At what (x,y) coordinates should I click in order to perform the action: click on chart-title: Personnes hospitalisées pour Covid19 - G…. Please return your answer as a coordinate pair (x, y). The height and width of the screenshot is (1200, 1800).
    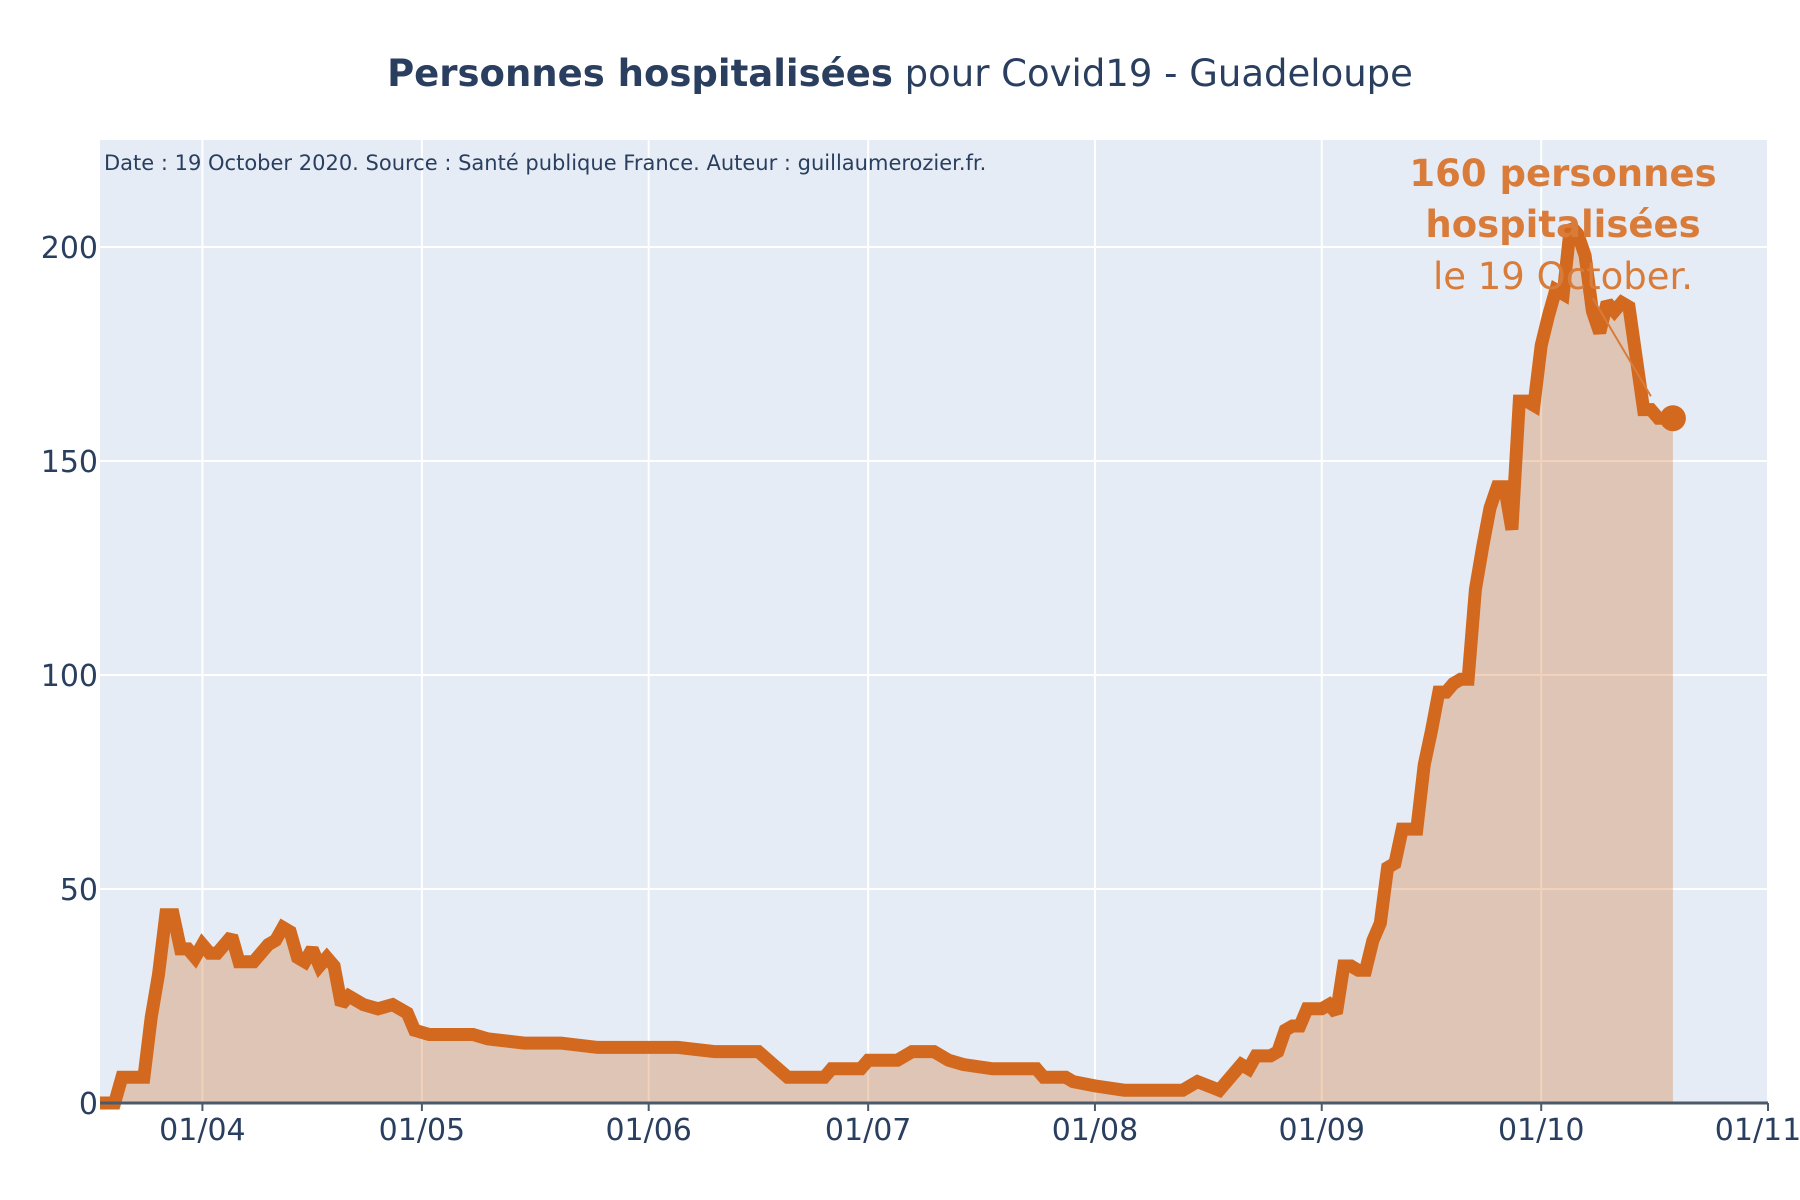
    Looking at the image, I should click on (900, 73).